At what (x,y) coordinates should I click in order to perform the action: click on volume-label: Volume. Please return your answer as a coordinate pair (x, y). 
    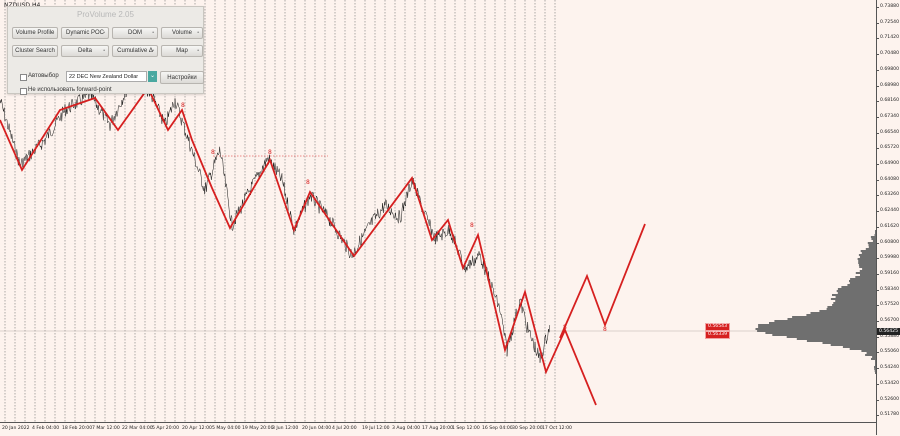
    Looking at the image, I should click on (181, 33).